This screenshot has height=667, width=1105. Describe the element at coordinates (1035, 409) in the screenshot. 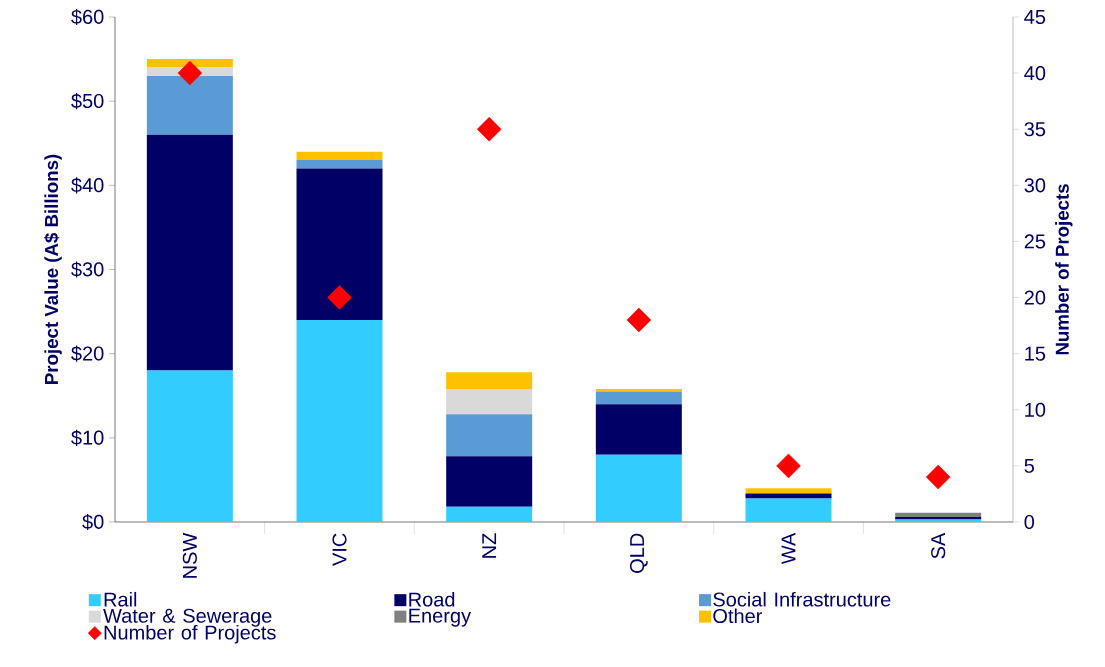

I see `y2-tick-label: 10` at that location.